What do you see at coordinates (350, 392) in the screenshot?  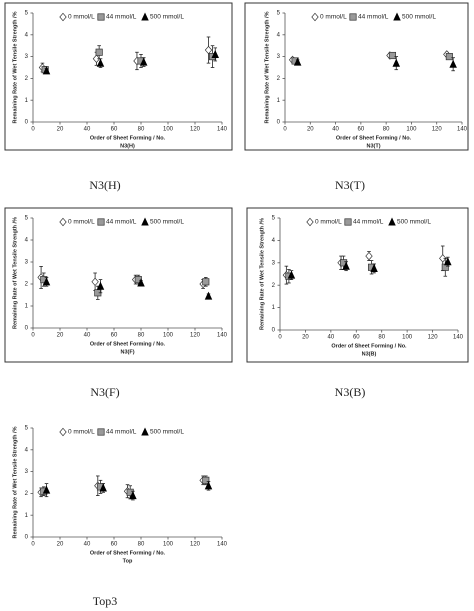 I see `figure-caption: N3(B)` at bounding box center [350, 392].